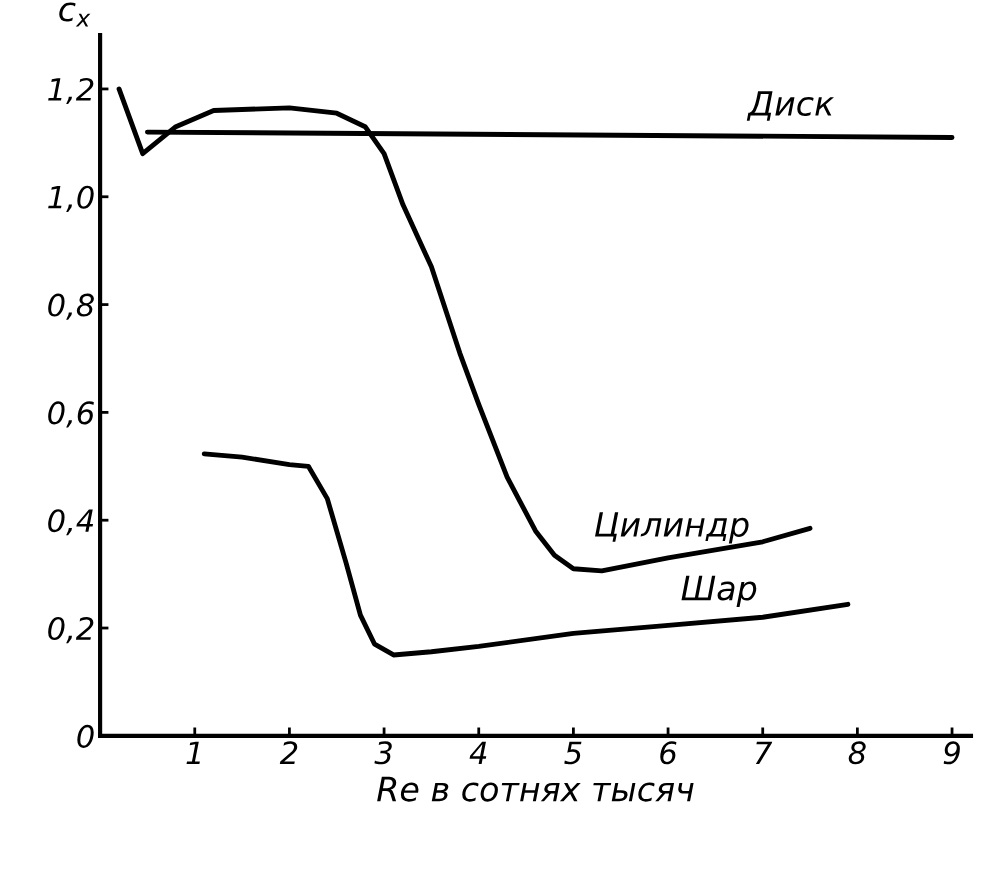 This screenshot has height=876, width=1001. I want to click on series-label: Шар, so click(719, 591).